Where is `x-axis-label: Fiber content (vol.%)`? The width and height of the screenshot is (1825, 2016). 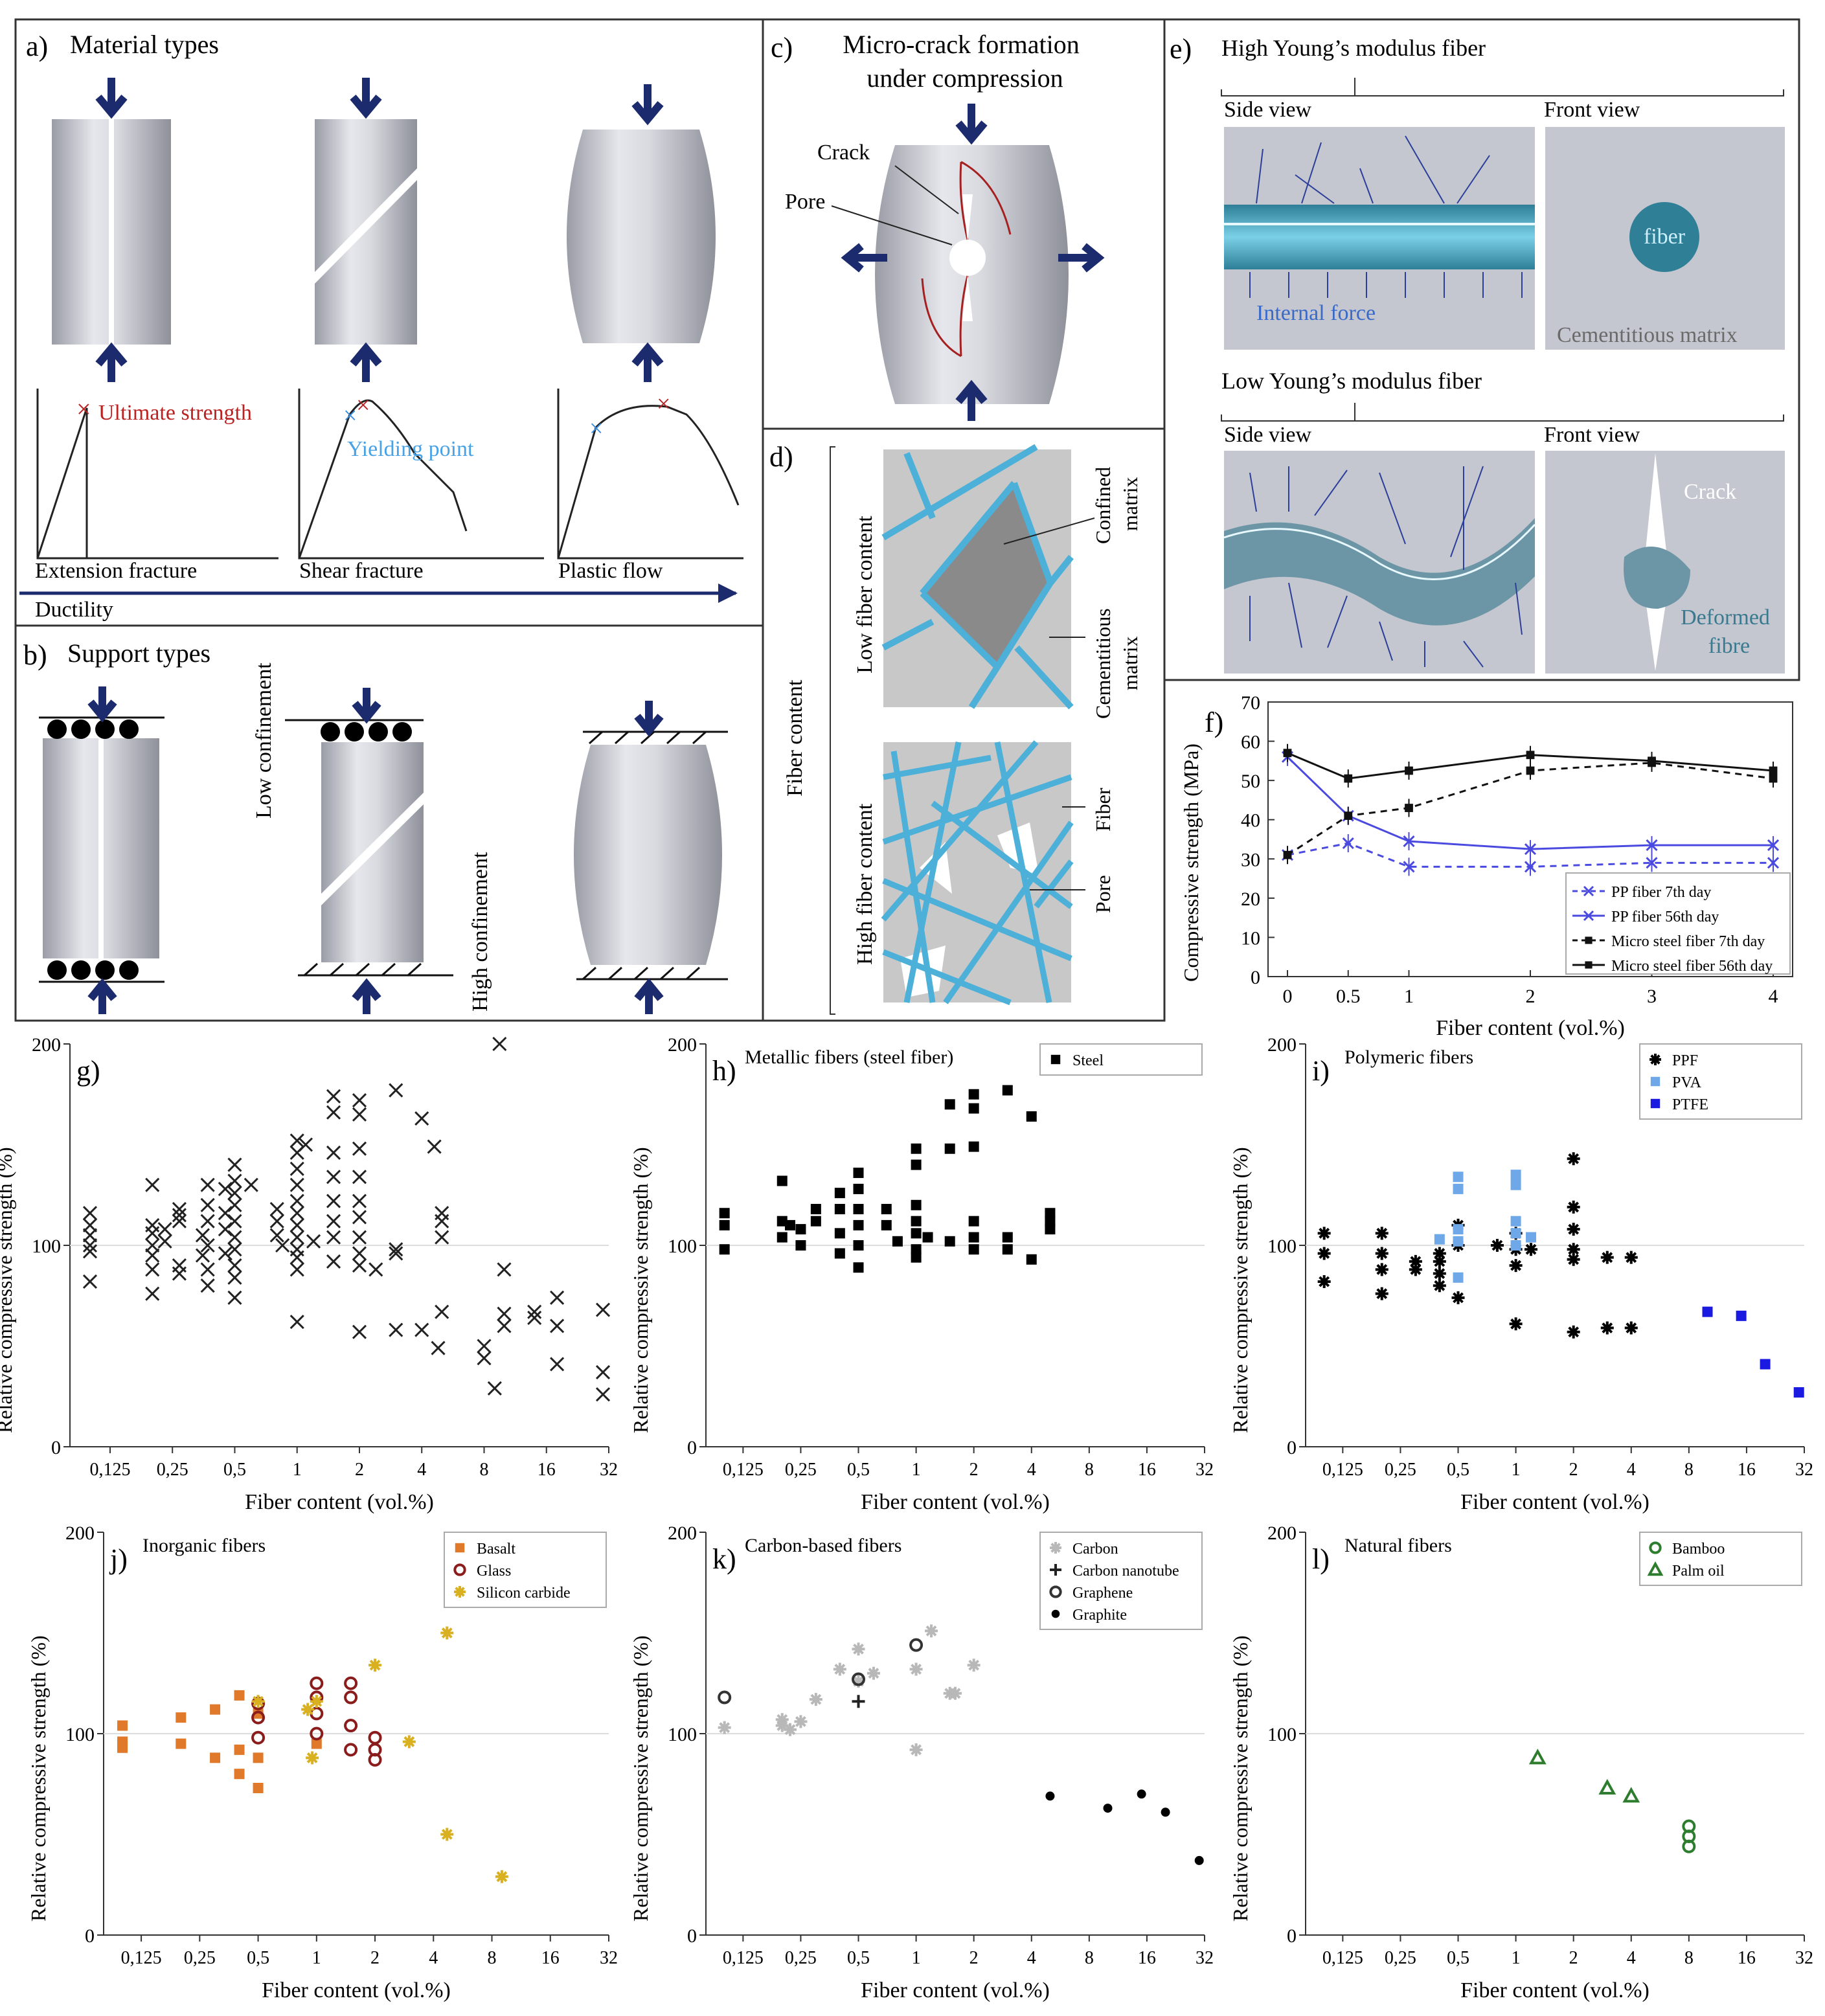
x-axis-label: Fiber content (vol.%) is located at coordinates (356, 1990).